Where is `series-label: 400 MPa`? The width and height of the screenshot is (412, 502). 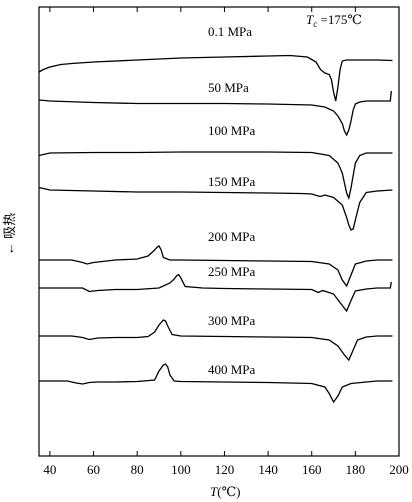
series-label: 400 MPa is located at coordinates (232, 369).